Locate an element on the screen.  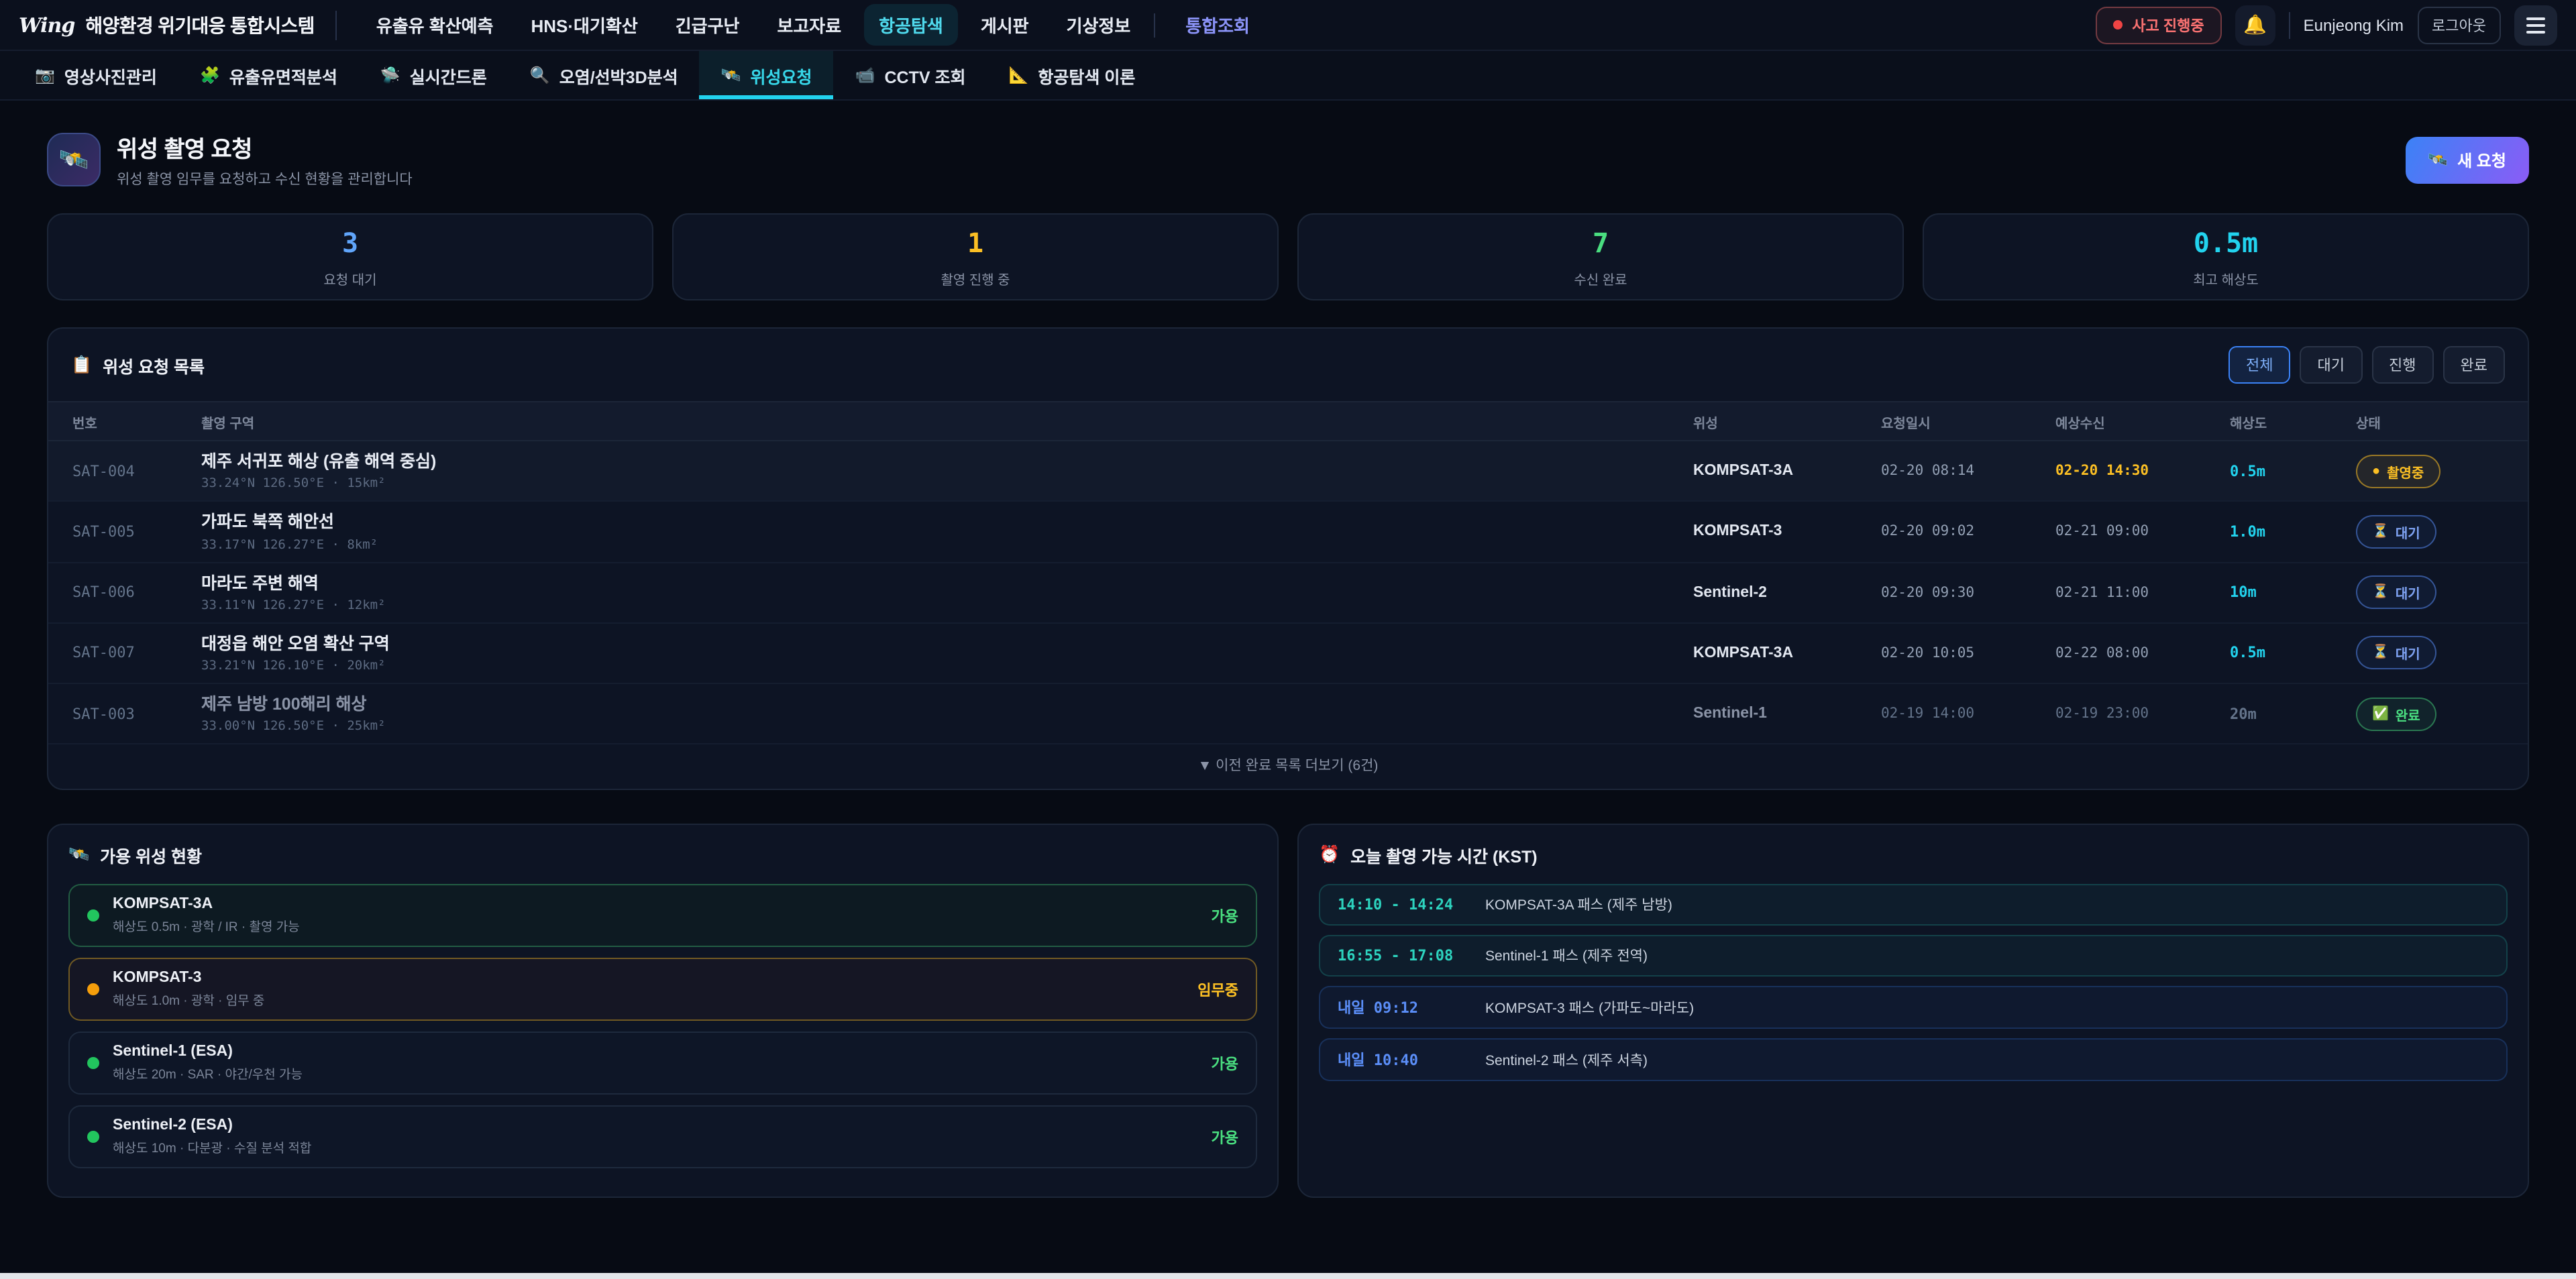
request-list-header: 📋 위성 요청 목록 전체 대기 진행 완료 is located at coordinates (1288, 365).